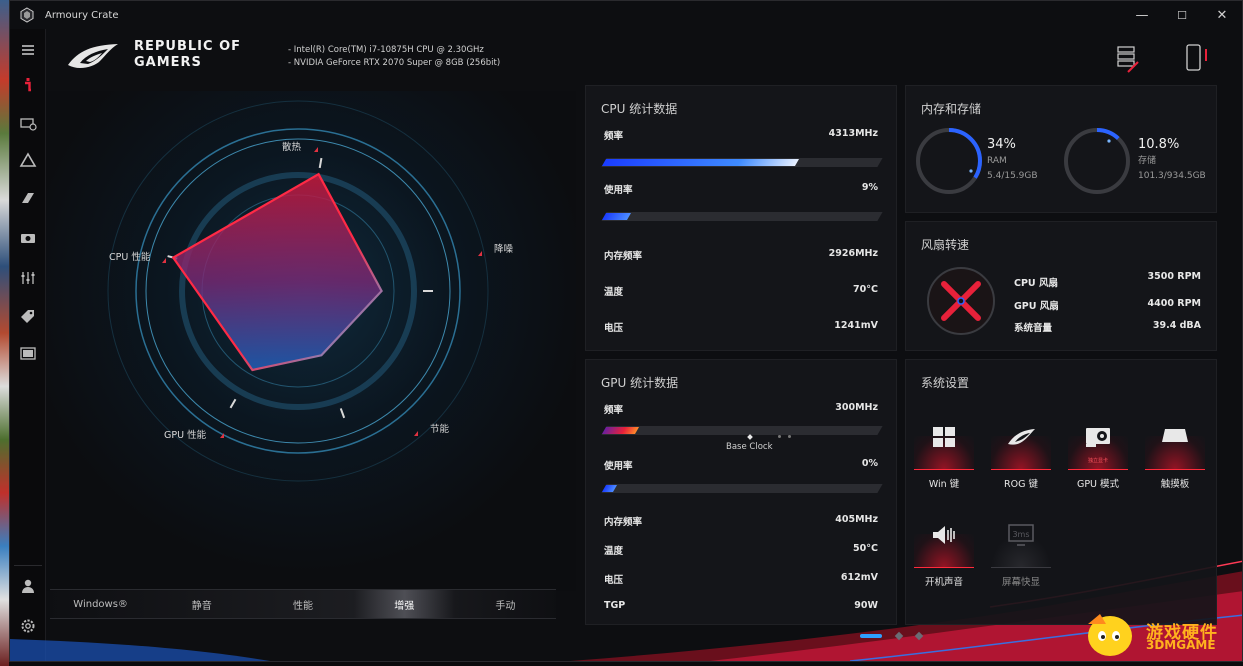 This screenshot has height=666, width=1243. I want to click on rog-key-toggle: ROG 键, so click(1021, 455).